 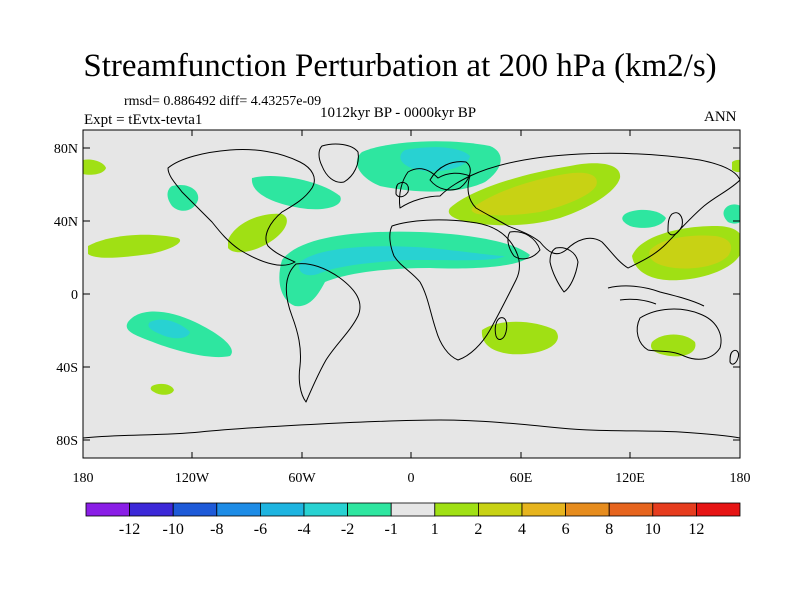 I want to click on contour-west-edge-positive, so click(x=94, y=167).